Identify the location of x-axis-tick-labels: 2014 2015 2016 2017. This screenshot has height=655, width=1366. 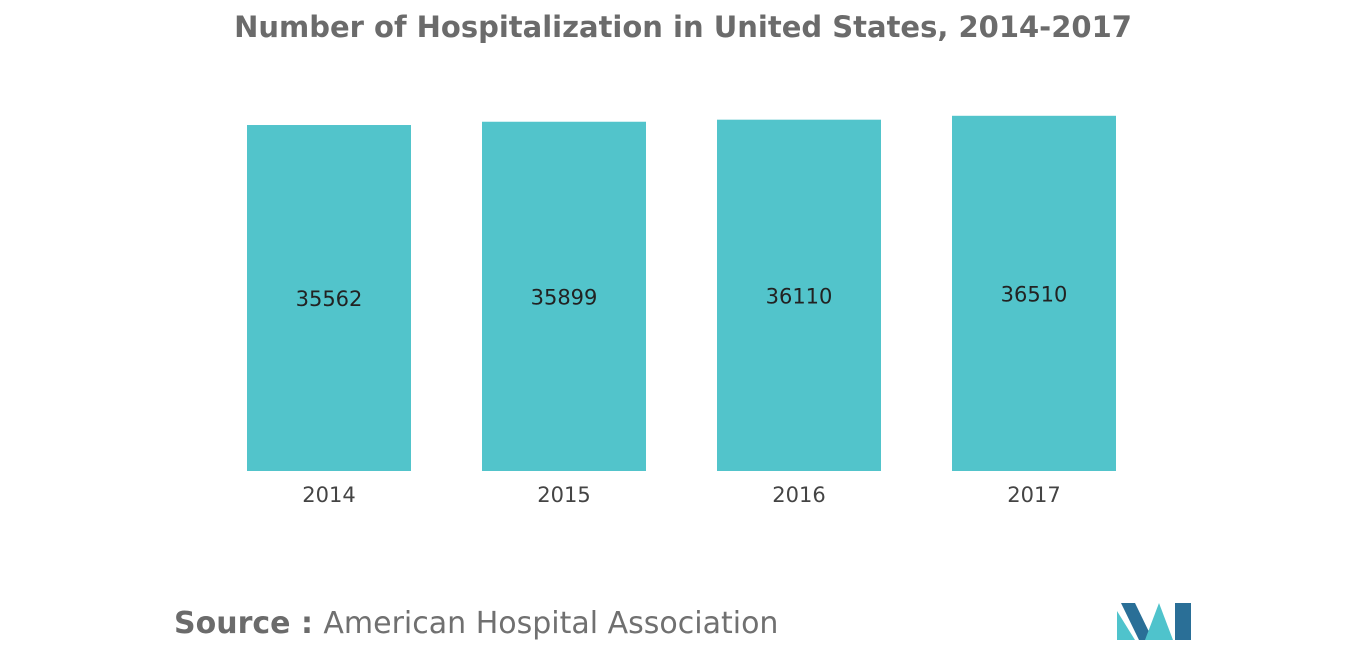
(681, 495).